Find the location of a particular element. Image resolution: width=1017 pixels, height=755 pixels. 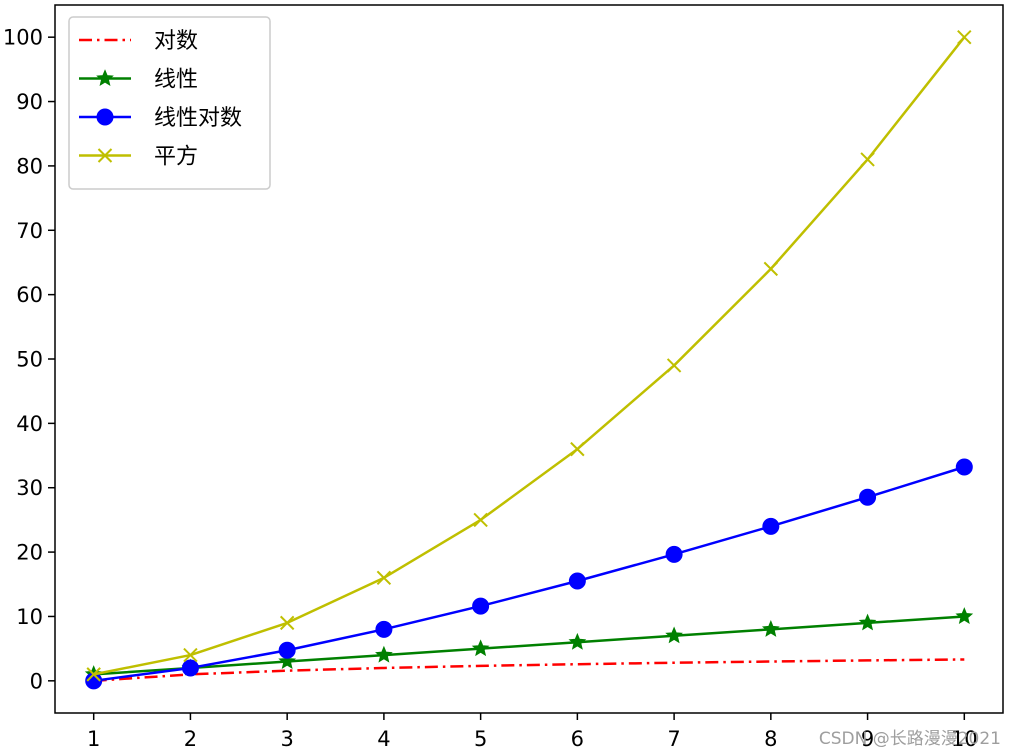

x-tick-label: 4 is located at coordinates (383, 739).